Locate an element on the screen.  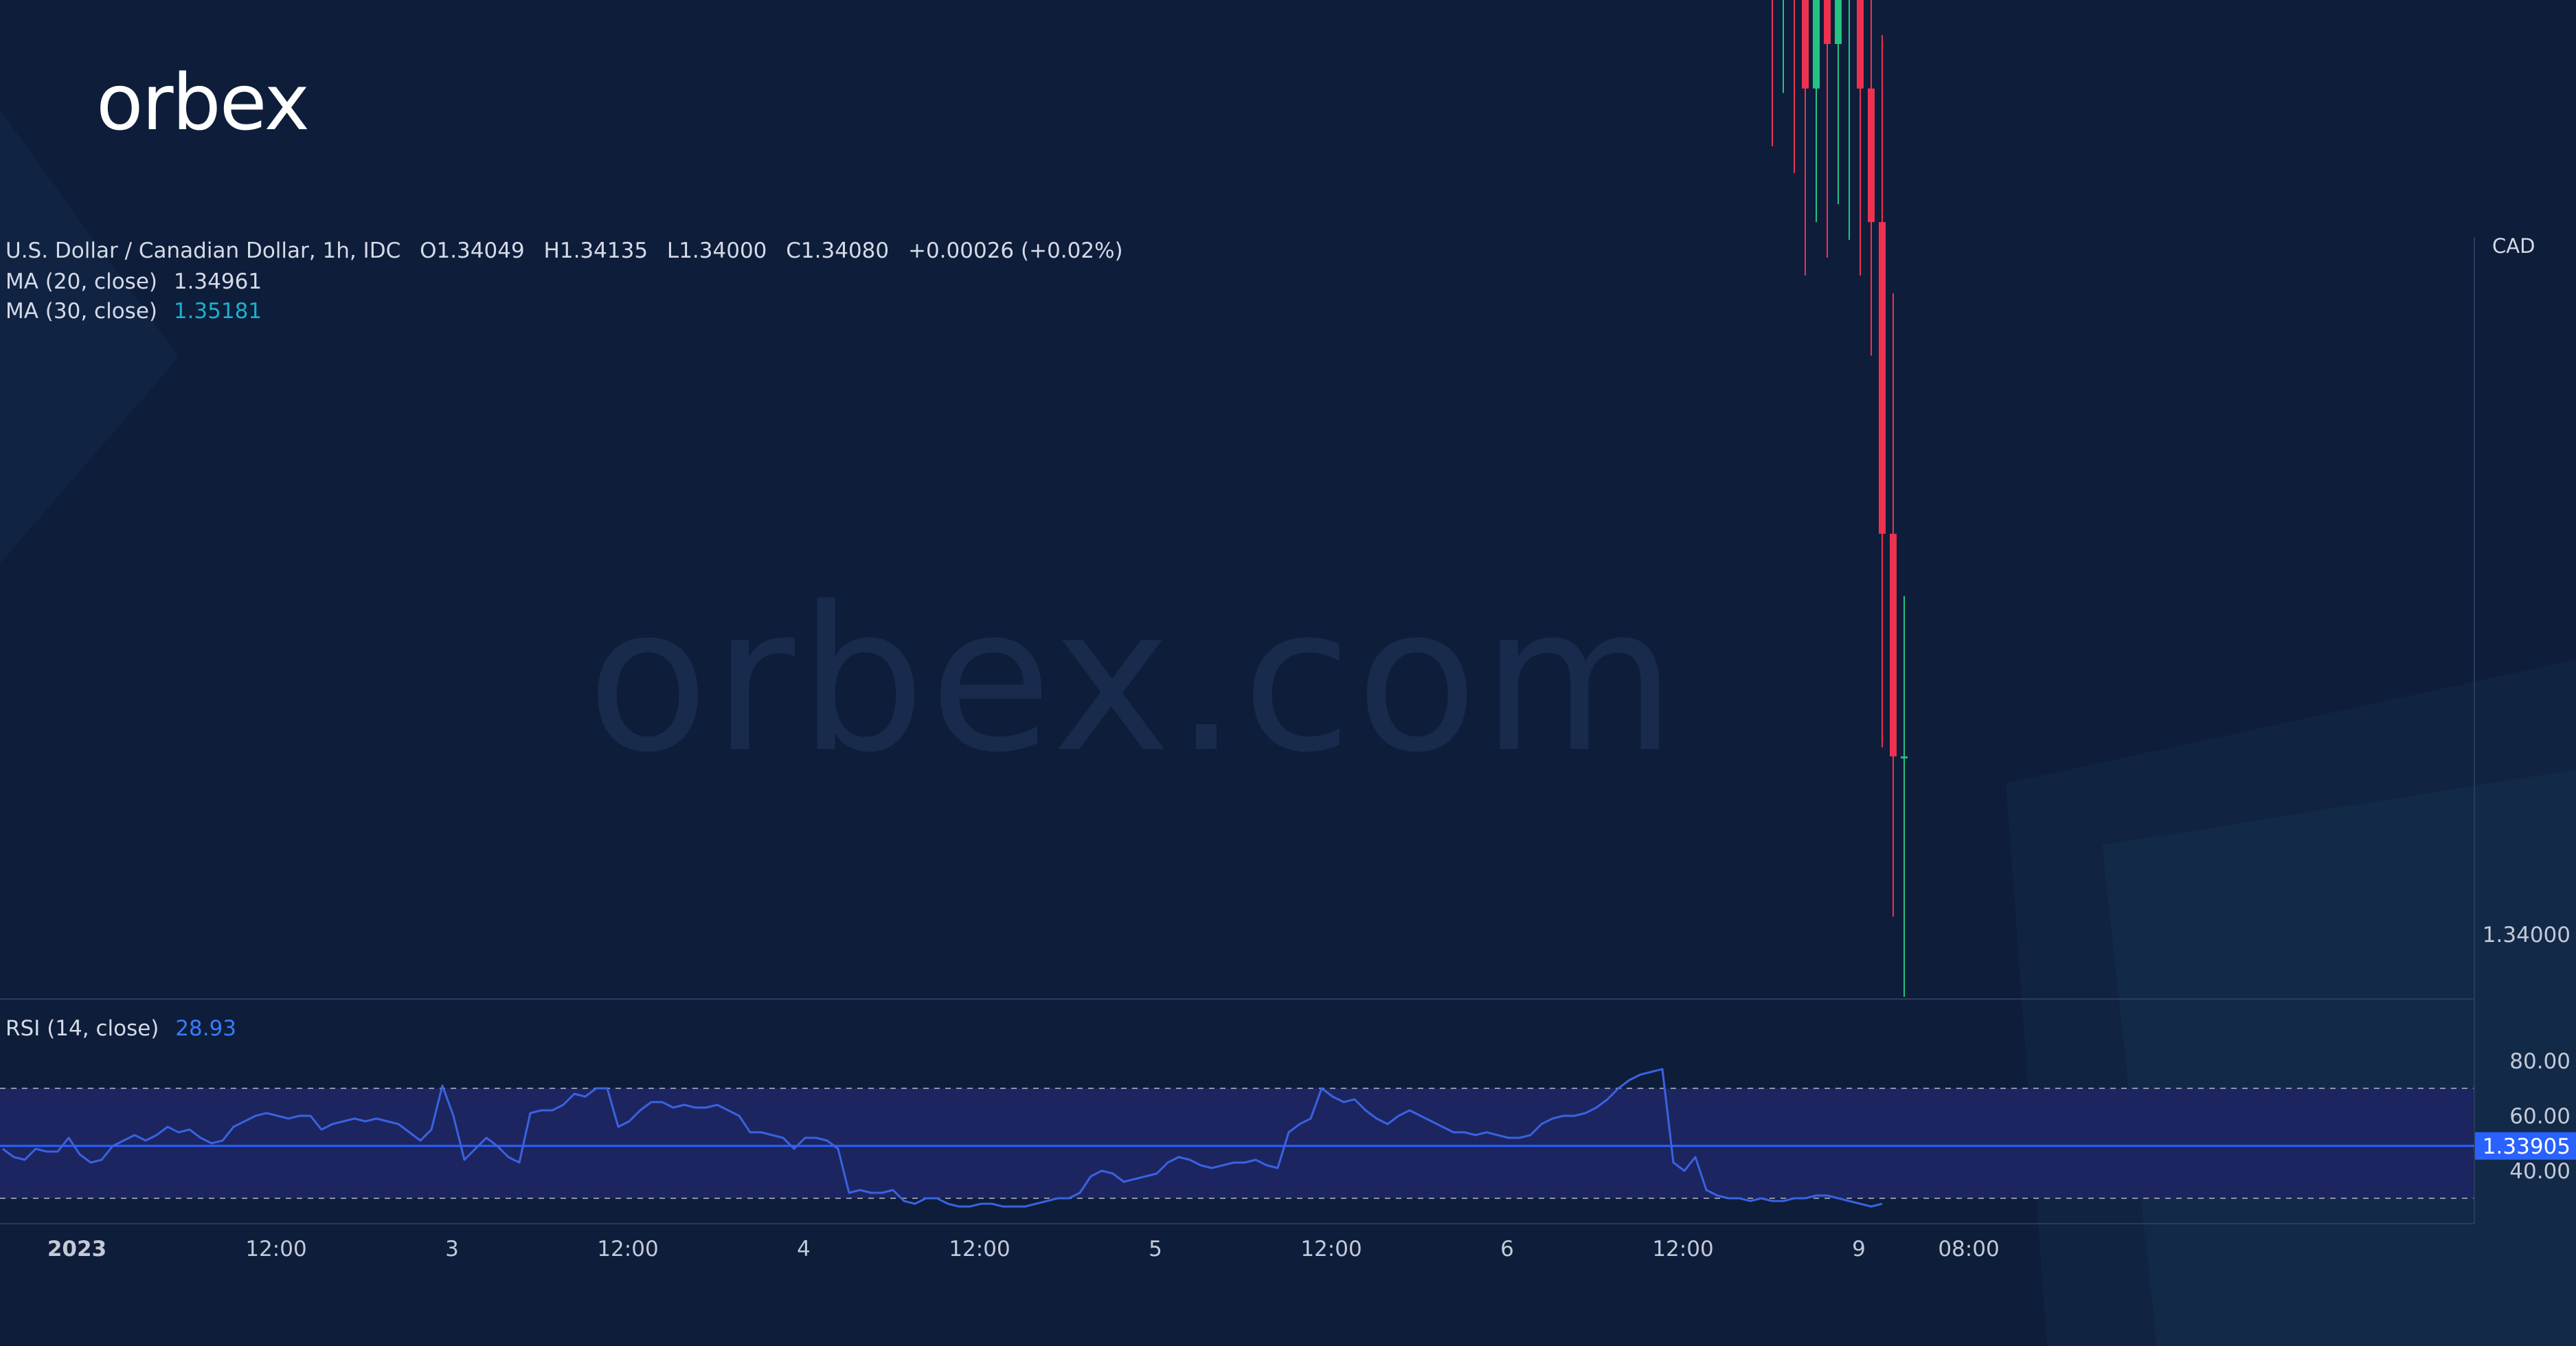
time-tick-4: 4 is located at coordinates (804, 1249).